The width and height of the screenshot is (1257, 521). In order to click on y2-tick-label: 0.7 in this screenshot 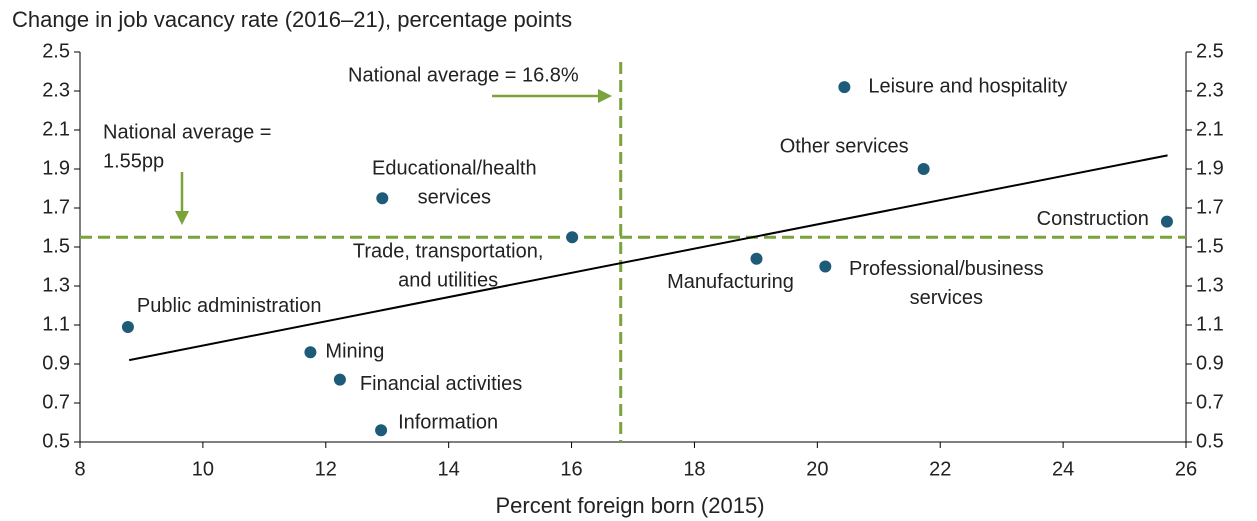, I will do `click(1210, 402)`.